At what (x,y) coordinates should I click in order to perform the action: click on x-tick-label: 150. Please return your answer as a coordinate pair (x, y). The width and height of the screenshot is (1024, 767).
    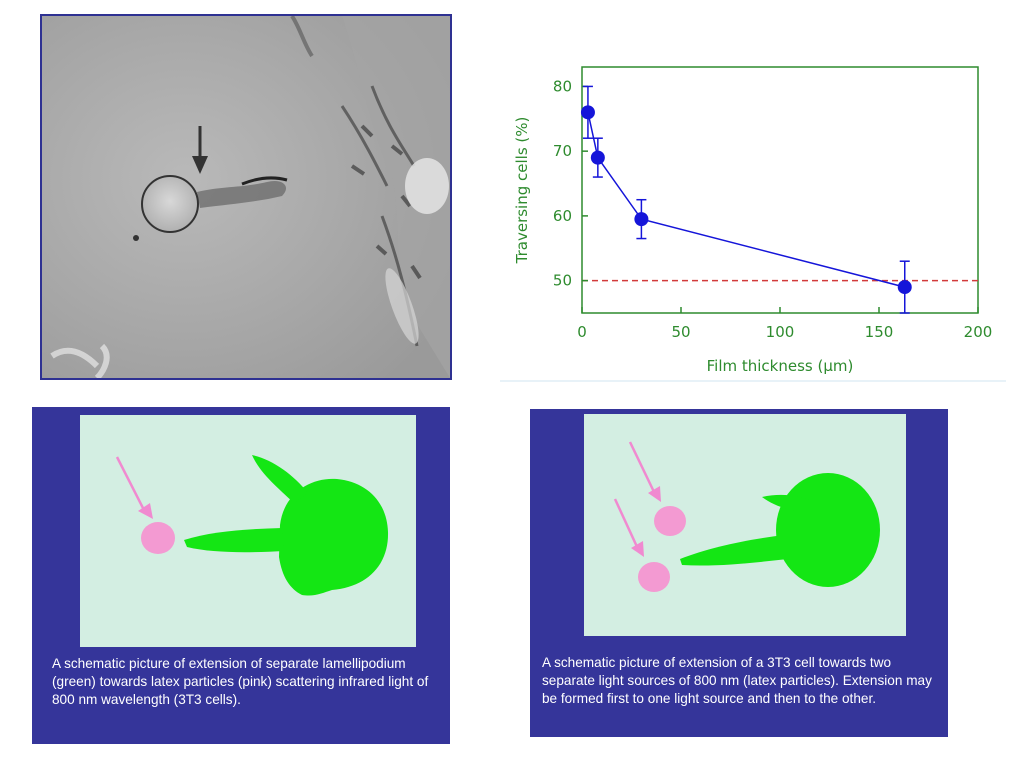
    Looking at the image, I should click on (879, 332).